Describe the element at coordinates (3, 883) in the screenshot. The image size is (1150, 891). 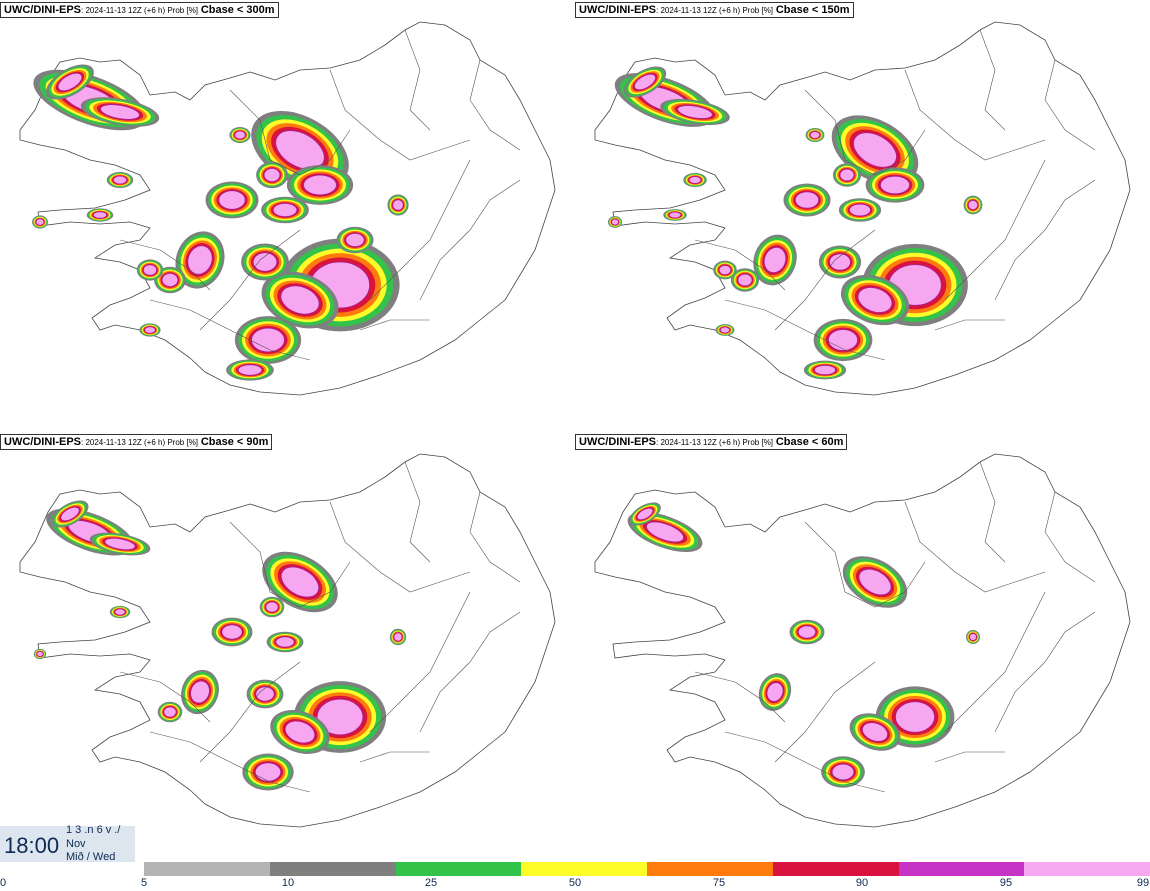
I see `legend-tick-label: 0` at that location.